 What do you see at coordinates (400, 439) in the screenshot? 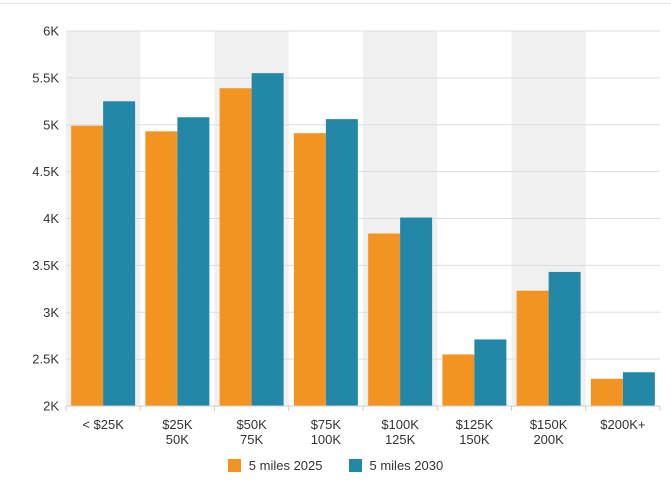
I see `x-tick-label: 125K` at bounding box center [400, 439].